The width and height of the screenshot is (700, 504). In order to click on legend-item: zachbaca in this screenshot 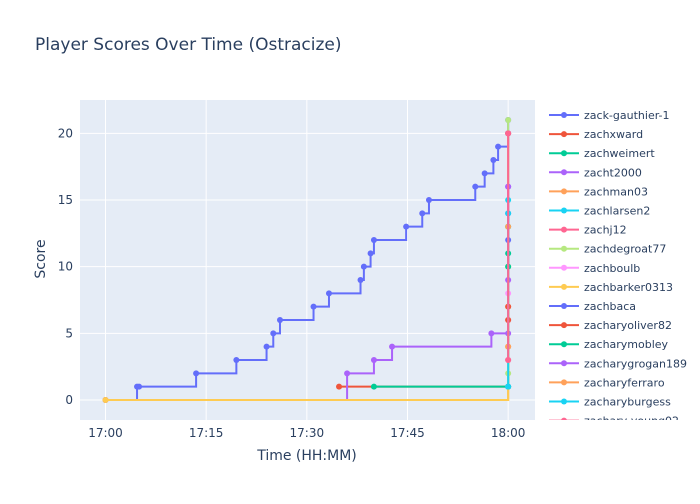, I will do `click(592, 306)`.